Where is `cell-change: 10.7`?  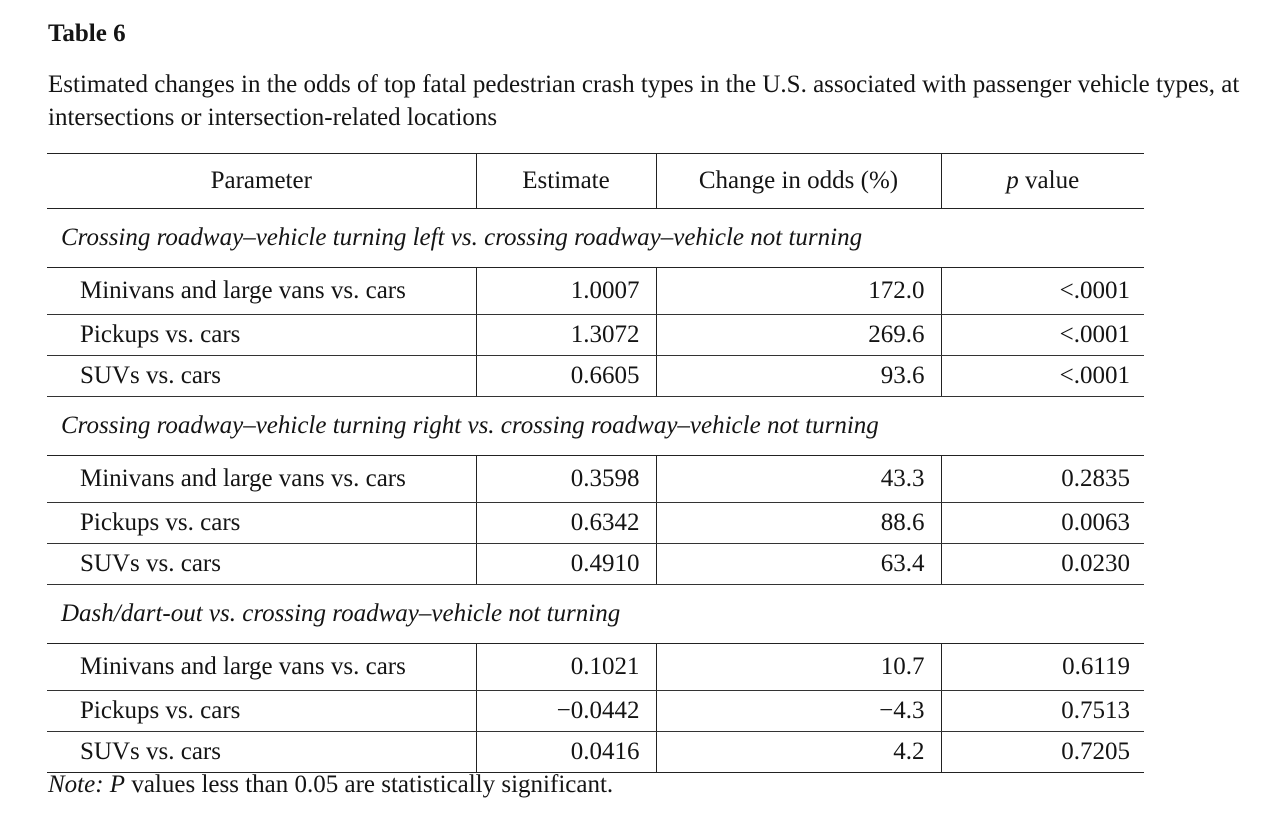
cell-change: 10.7 is located at coordinates (798, 667).